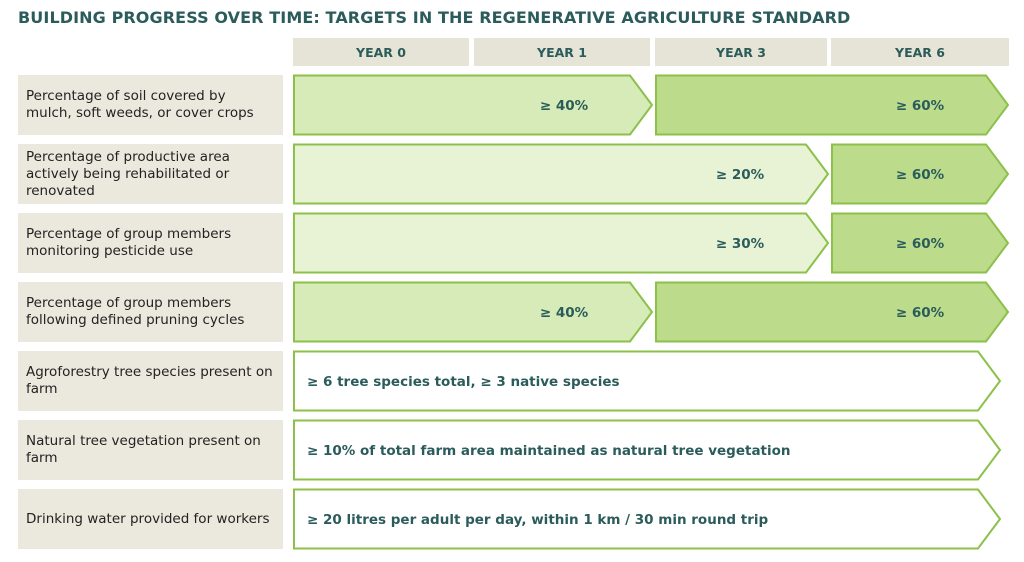 The width and height of the screenshot is (1024, 562). I want to click on target-arrow-row6-seg0, so click(647, 519).